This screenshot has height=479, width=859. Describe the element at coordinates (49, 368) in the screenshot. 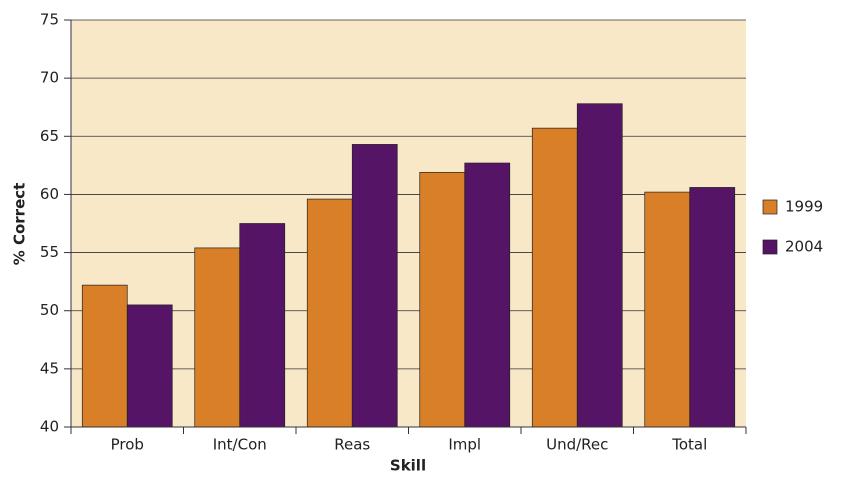

I see `y-tick-label: 45` at that location.